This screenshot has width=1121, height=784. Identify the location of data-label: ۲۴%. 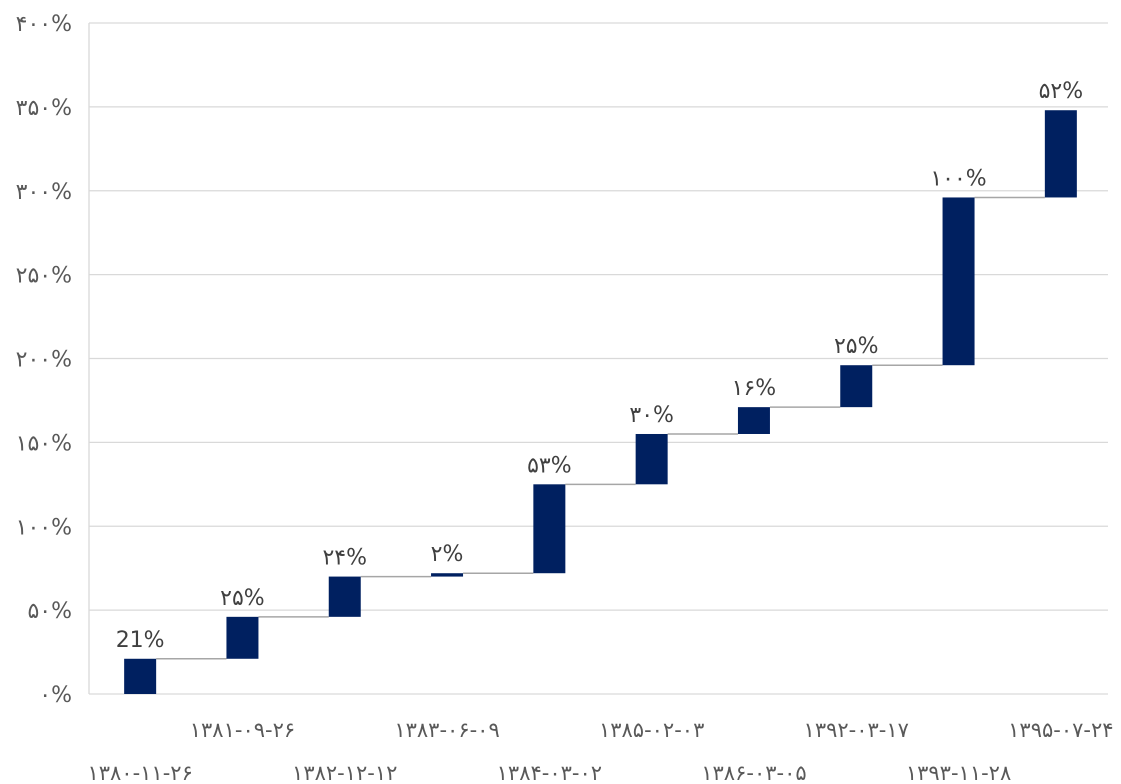
(344, 558).